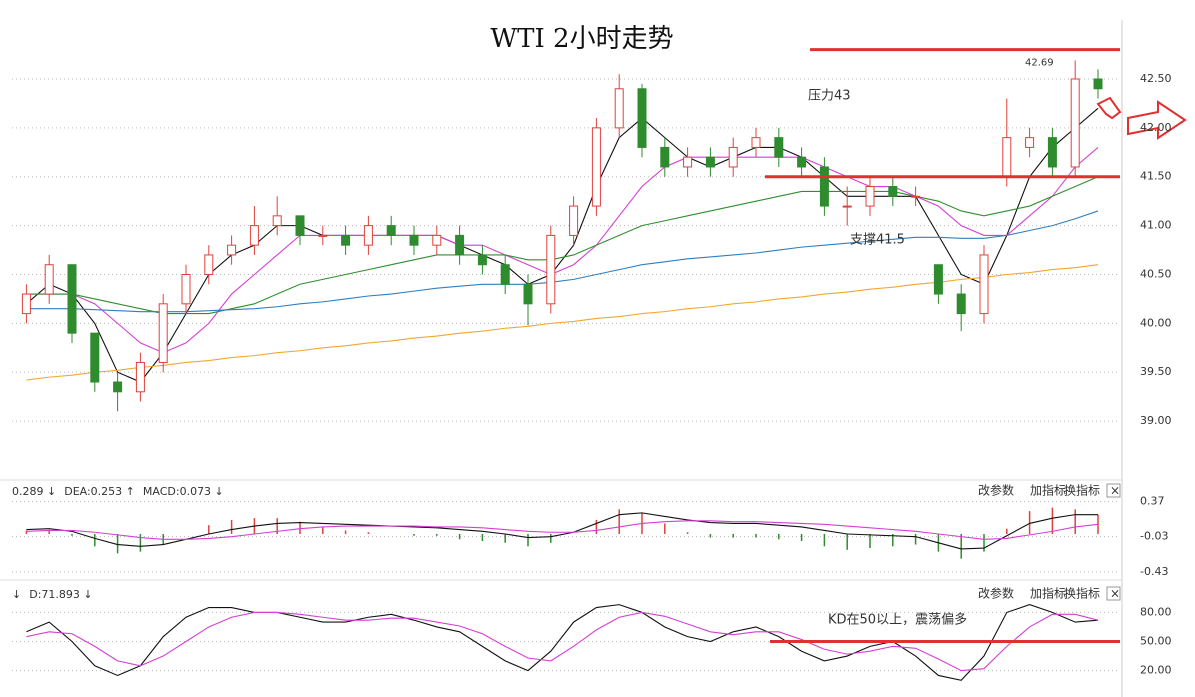 The width and height of the screenshot is (1195, 697). Describe the element at coordinates (1156, 225) in the screenshot. I see `y-tick-label: 41.00` at that location.